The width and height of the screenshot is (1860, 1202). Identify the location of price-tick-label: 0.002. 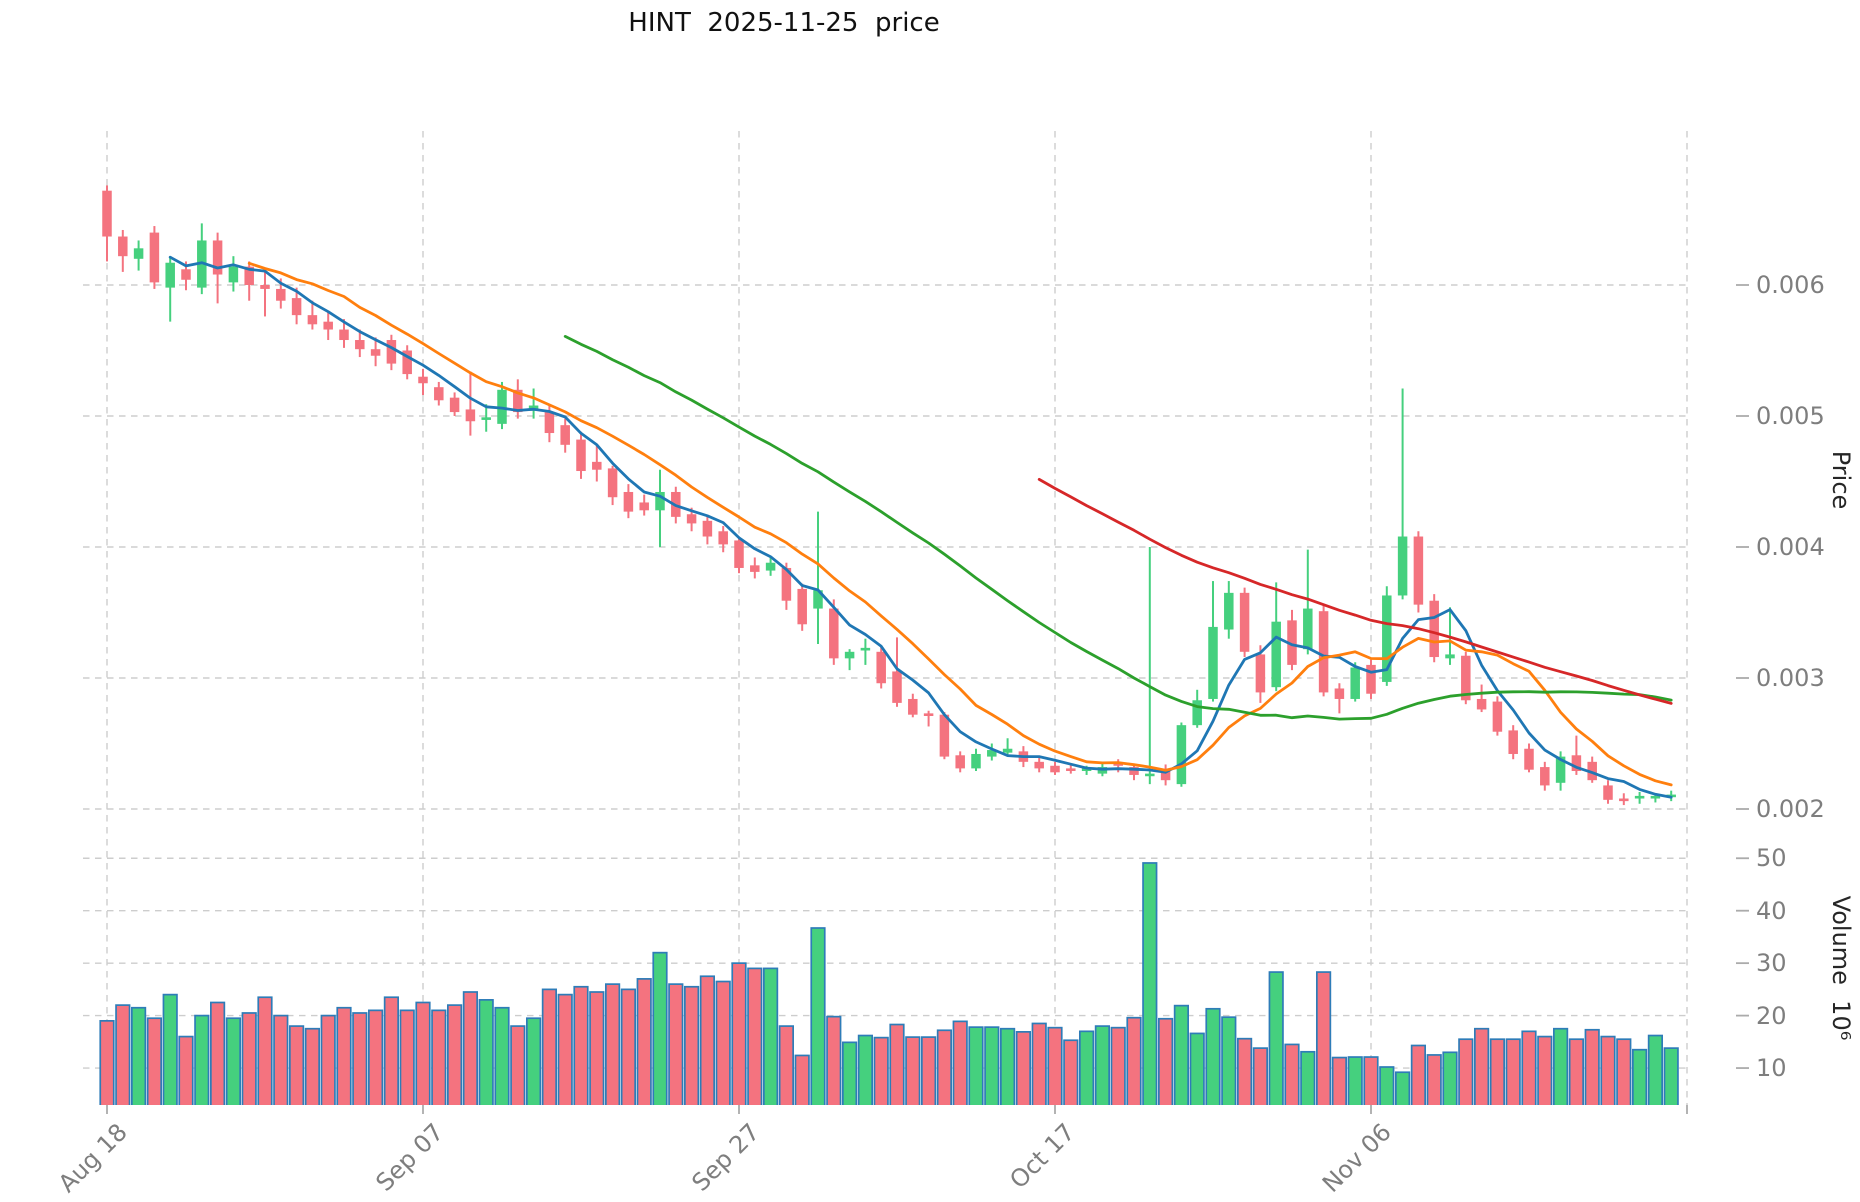
(1790, 809).